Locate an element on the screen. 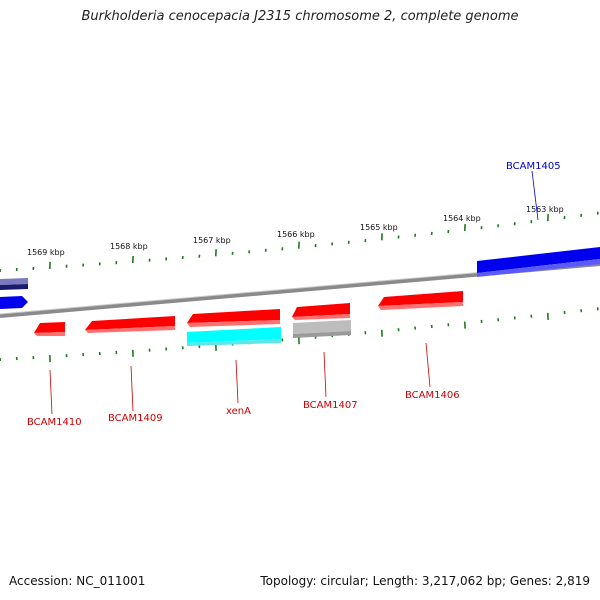  scale-ticks-lower is located at coordinates (299, 335).